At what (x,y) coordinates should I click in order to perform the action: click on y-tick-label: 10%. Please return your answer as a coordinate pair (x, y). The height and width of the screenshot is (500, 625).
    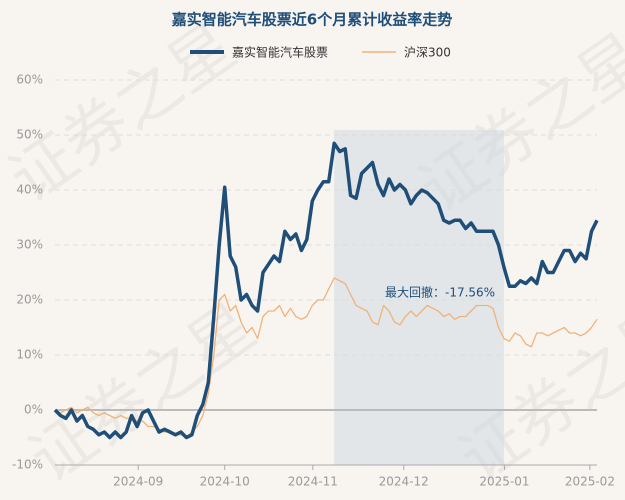
    Looking at the image, I should click on (29, 355).